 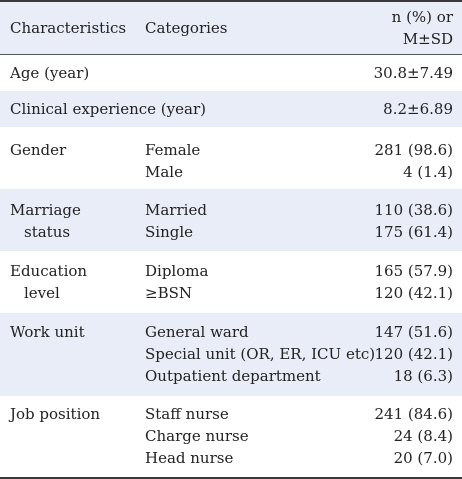 What do you see at coordinates (233, 376) in the screenshot?
I see `category-outpatient: Outpatient department` at bounding box center [233, 376].